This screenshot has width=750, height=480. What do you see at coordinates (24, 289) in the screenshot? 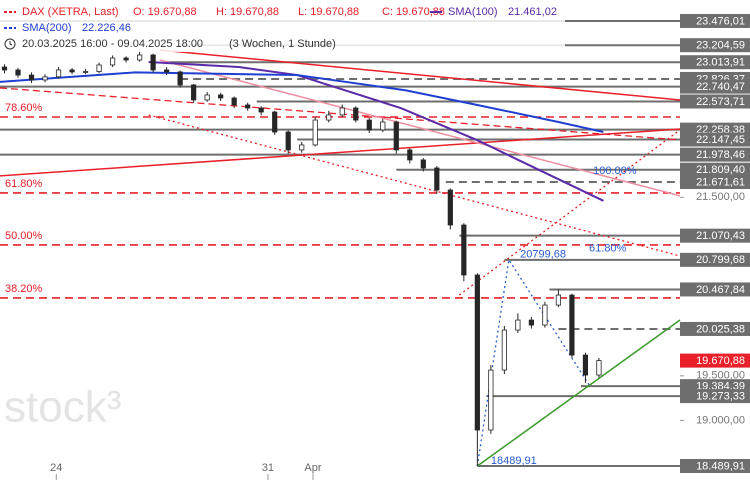
I see `fib-label: 38.20%` at bounding box center [24, 289].